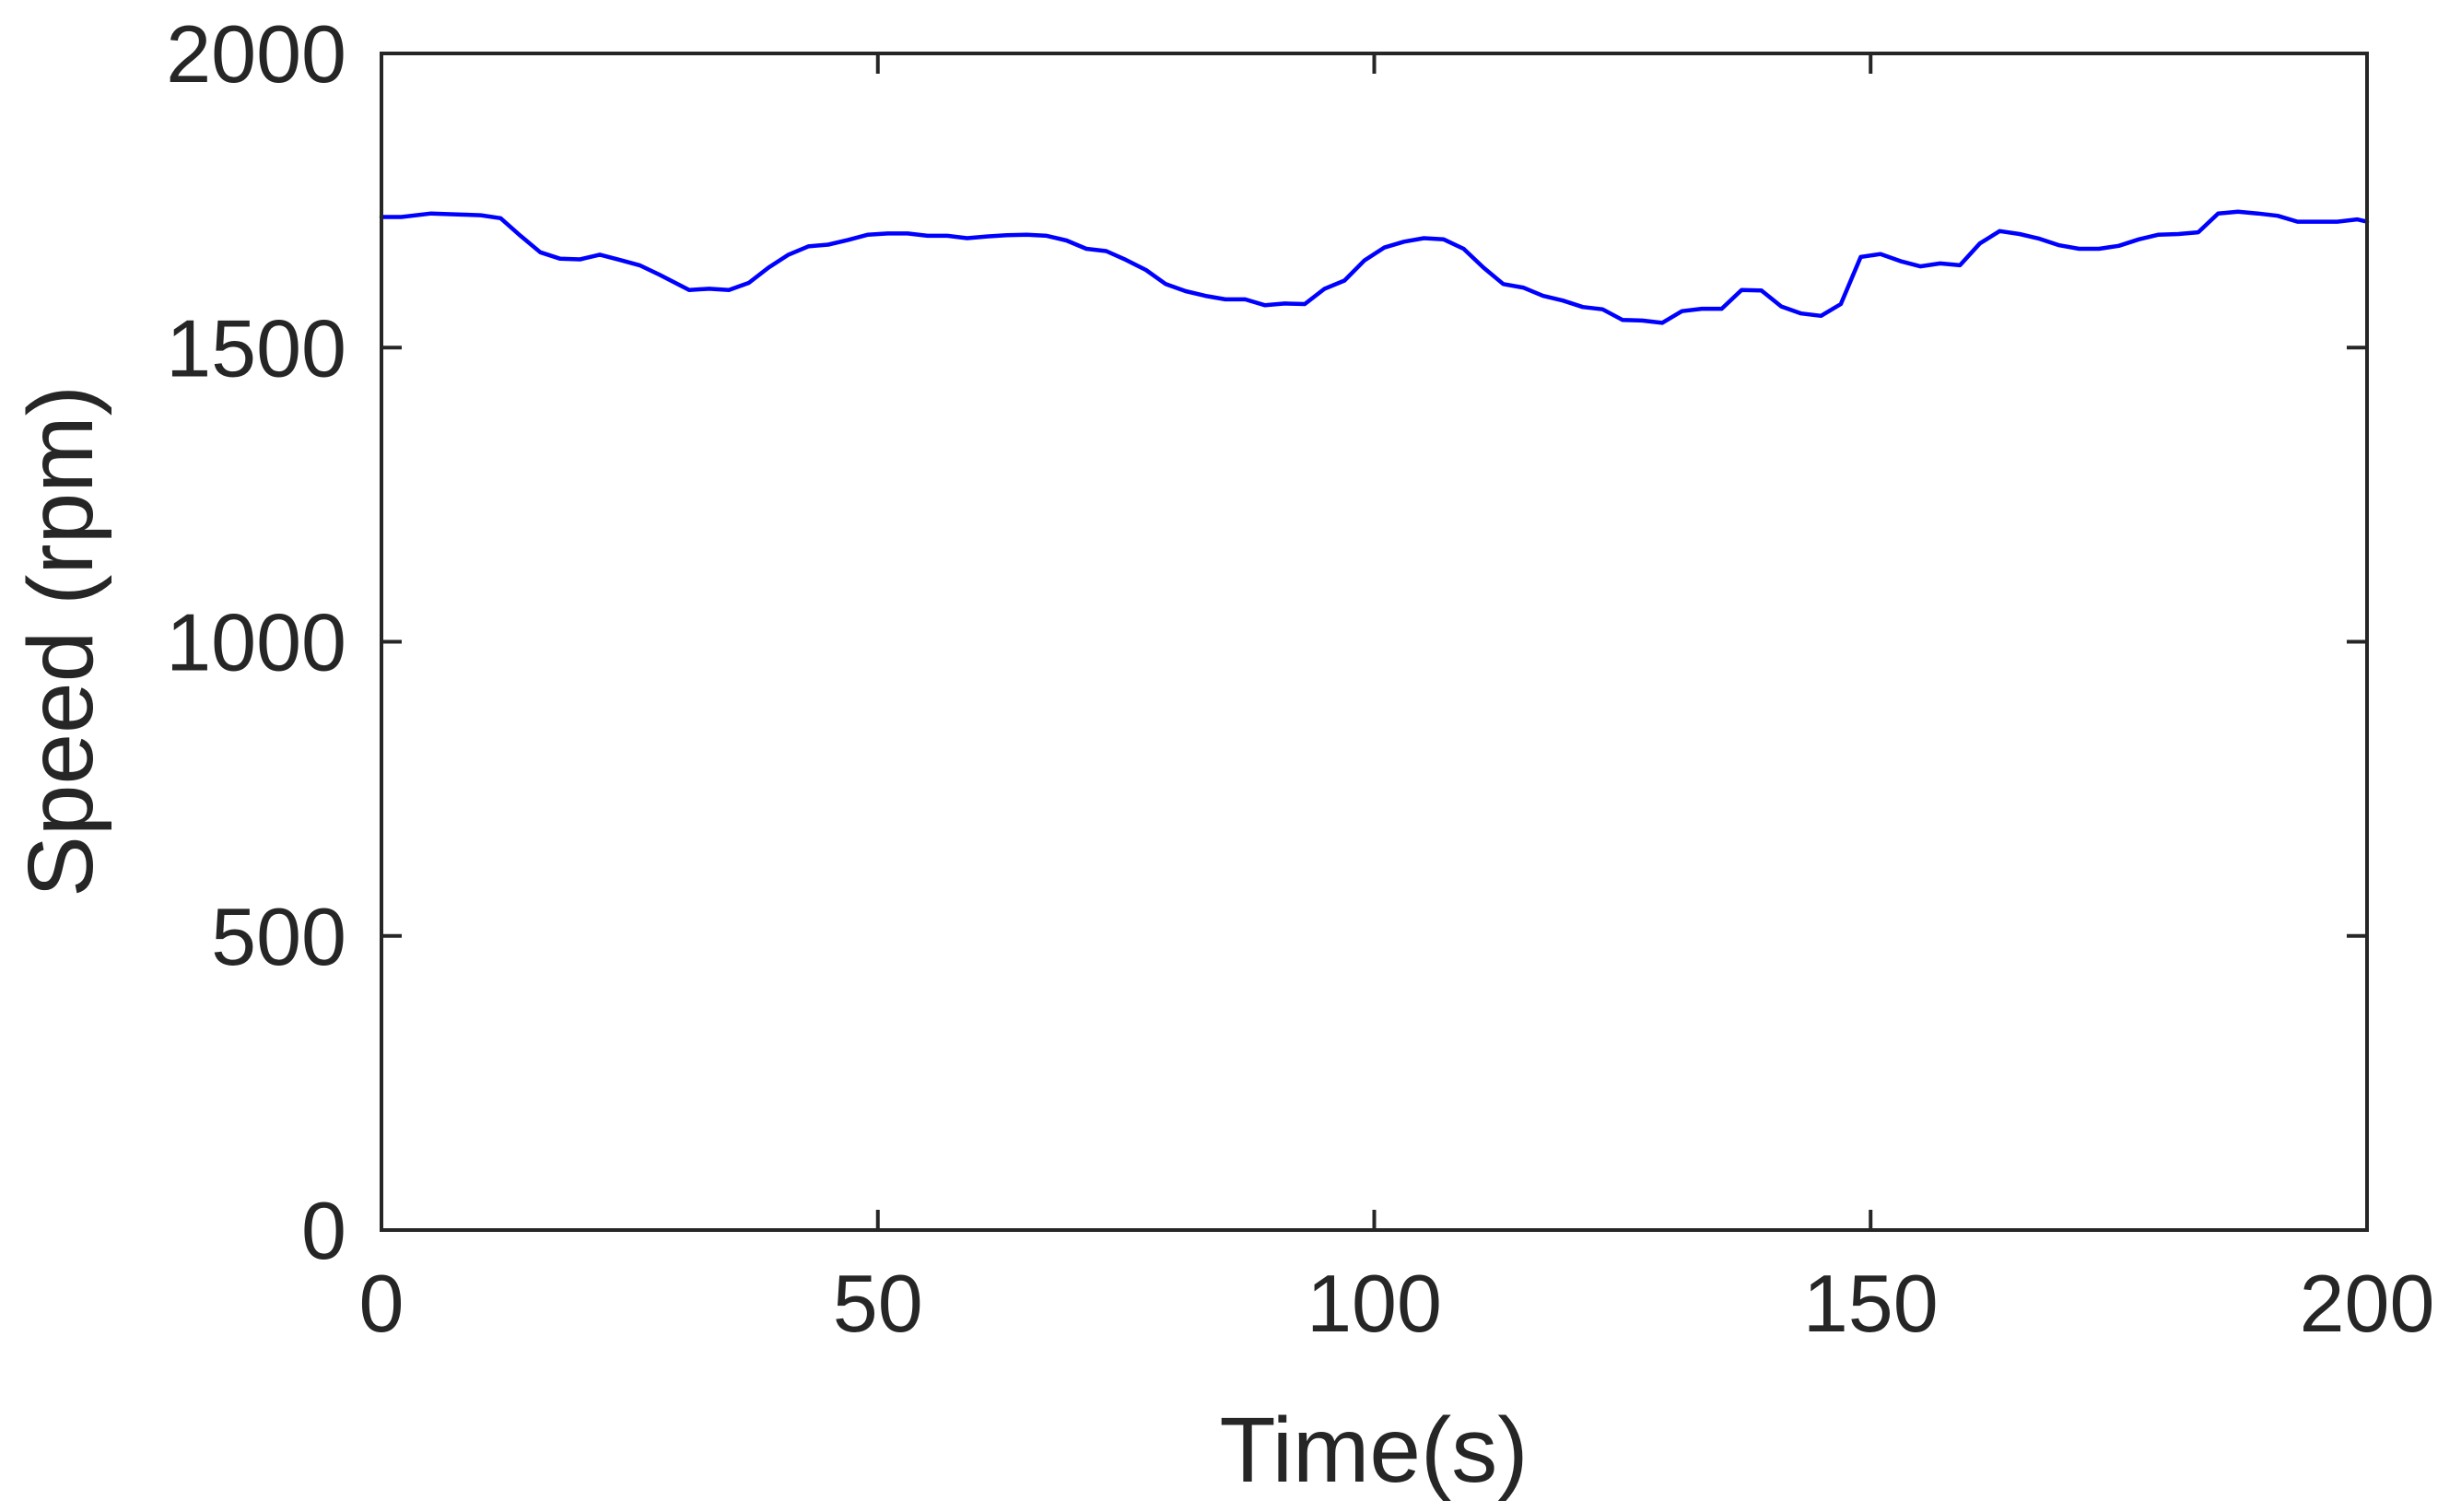 The height and width of the screenshot is (1512, 2461). What do you see at coordinates (60, 641) in the screenshot?
I see `y-axis-label: Speed (rpm)` at bounding box center [60, 641].